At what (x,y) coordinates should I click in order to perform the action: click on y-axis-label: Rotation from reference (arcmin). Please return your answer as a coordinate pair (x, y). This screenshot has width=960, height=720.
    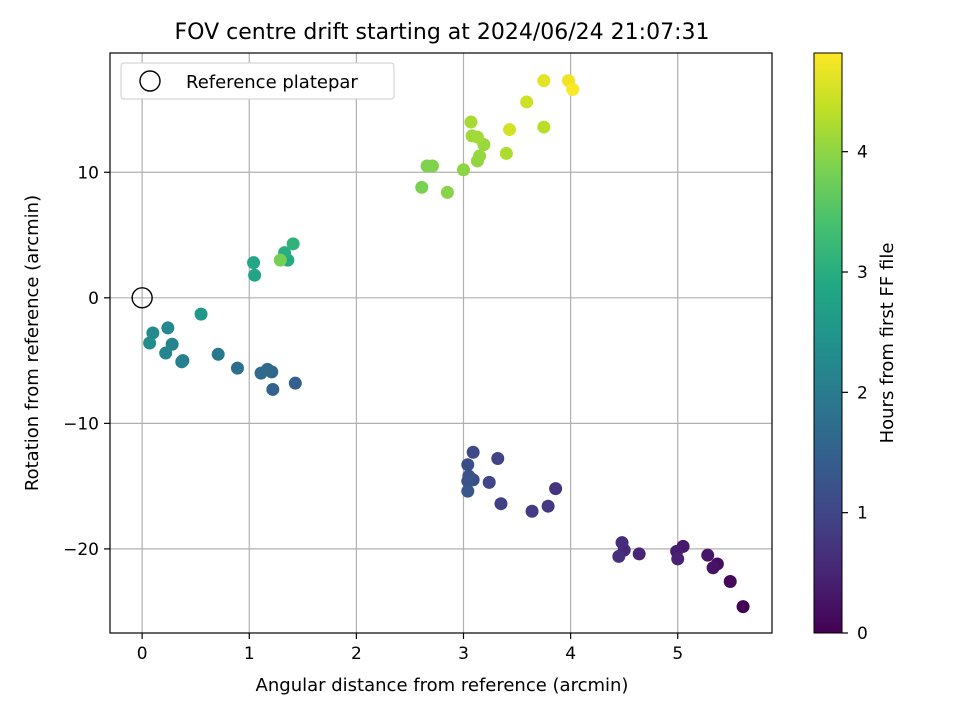
    Looking at the image, I should click on (32, 343).